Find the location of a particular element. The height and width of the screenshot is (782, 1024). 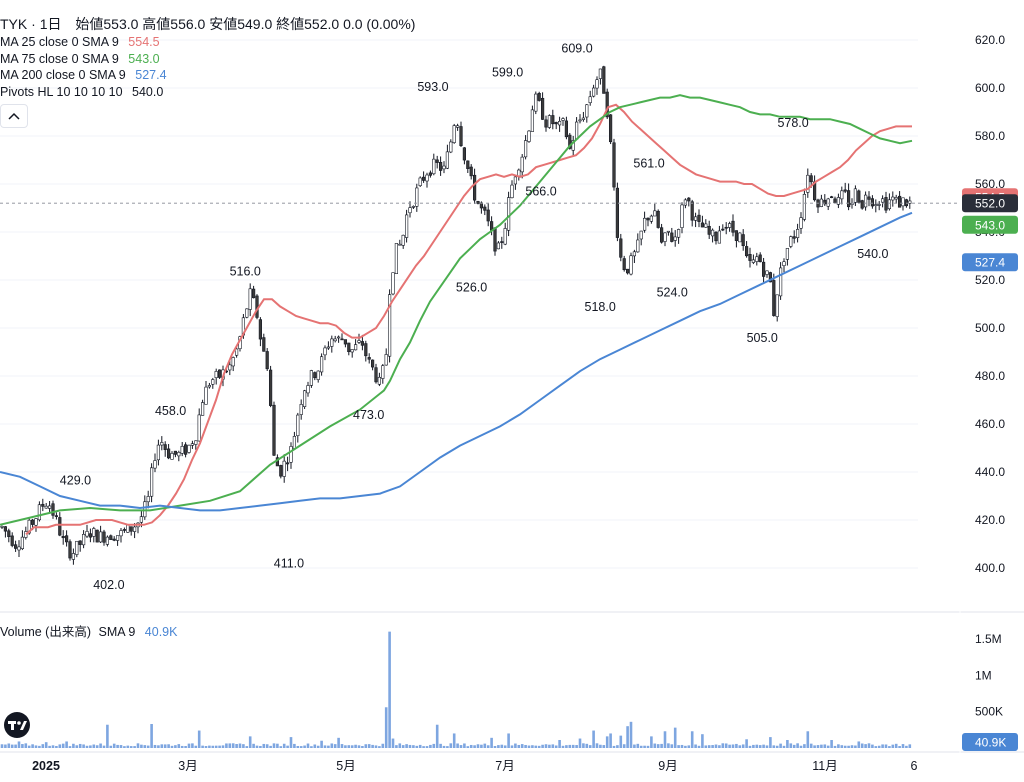

indicator-pivots: Pivots HL 10 10 10 10 540.0 is located at coordinates (207, 92).